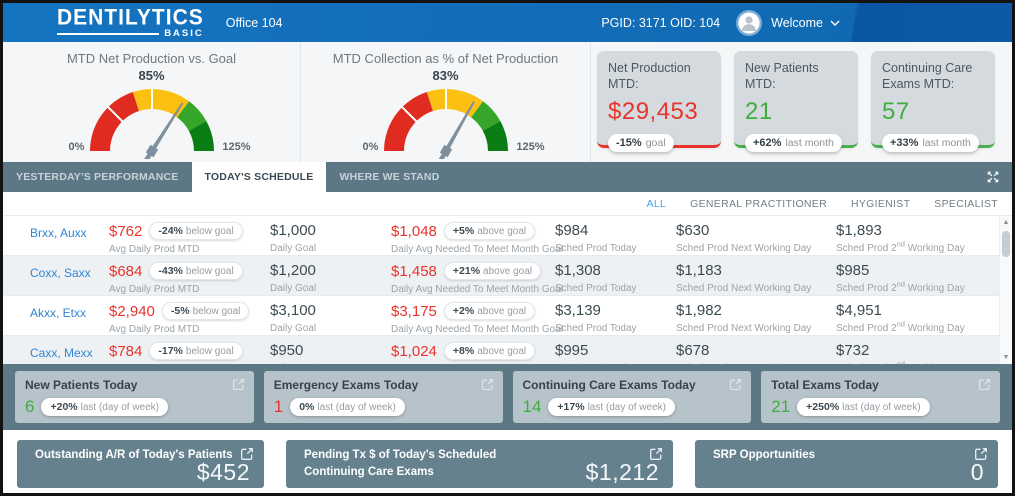  I want to click on card-srp-opportunities: SRP Opportunities 0, so click(846, 464).